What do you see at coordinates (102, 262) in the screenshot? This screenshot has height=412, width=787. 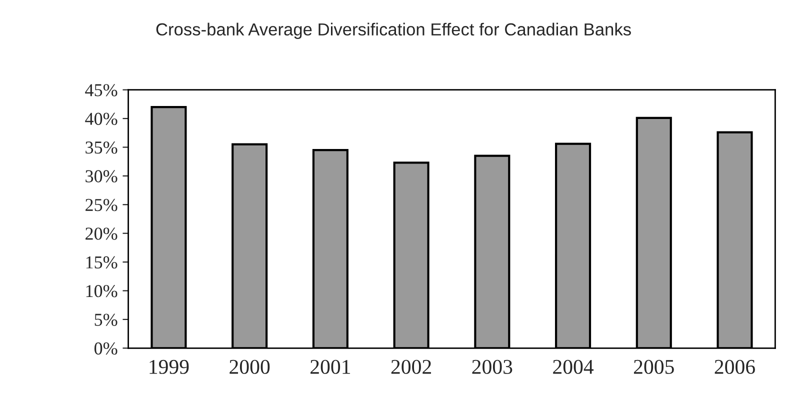 I see `y-tick-label: 15%` at bounding box center [102, 262].